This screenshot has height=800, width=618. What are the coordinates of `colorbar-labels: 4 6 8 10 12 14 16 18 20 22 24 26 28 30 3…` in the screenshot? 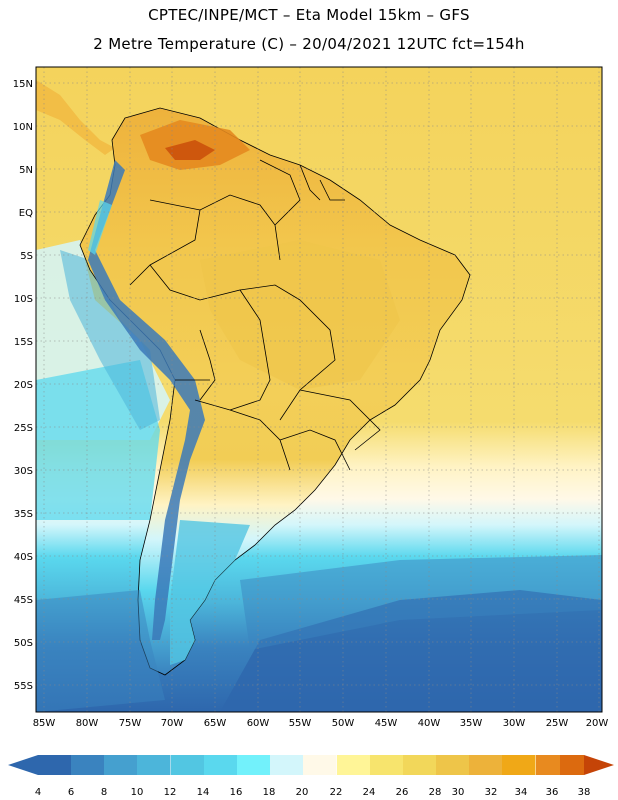 It's located at (313, 792).